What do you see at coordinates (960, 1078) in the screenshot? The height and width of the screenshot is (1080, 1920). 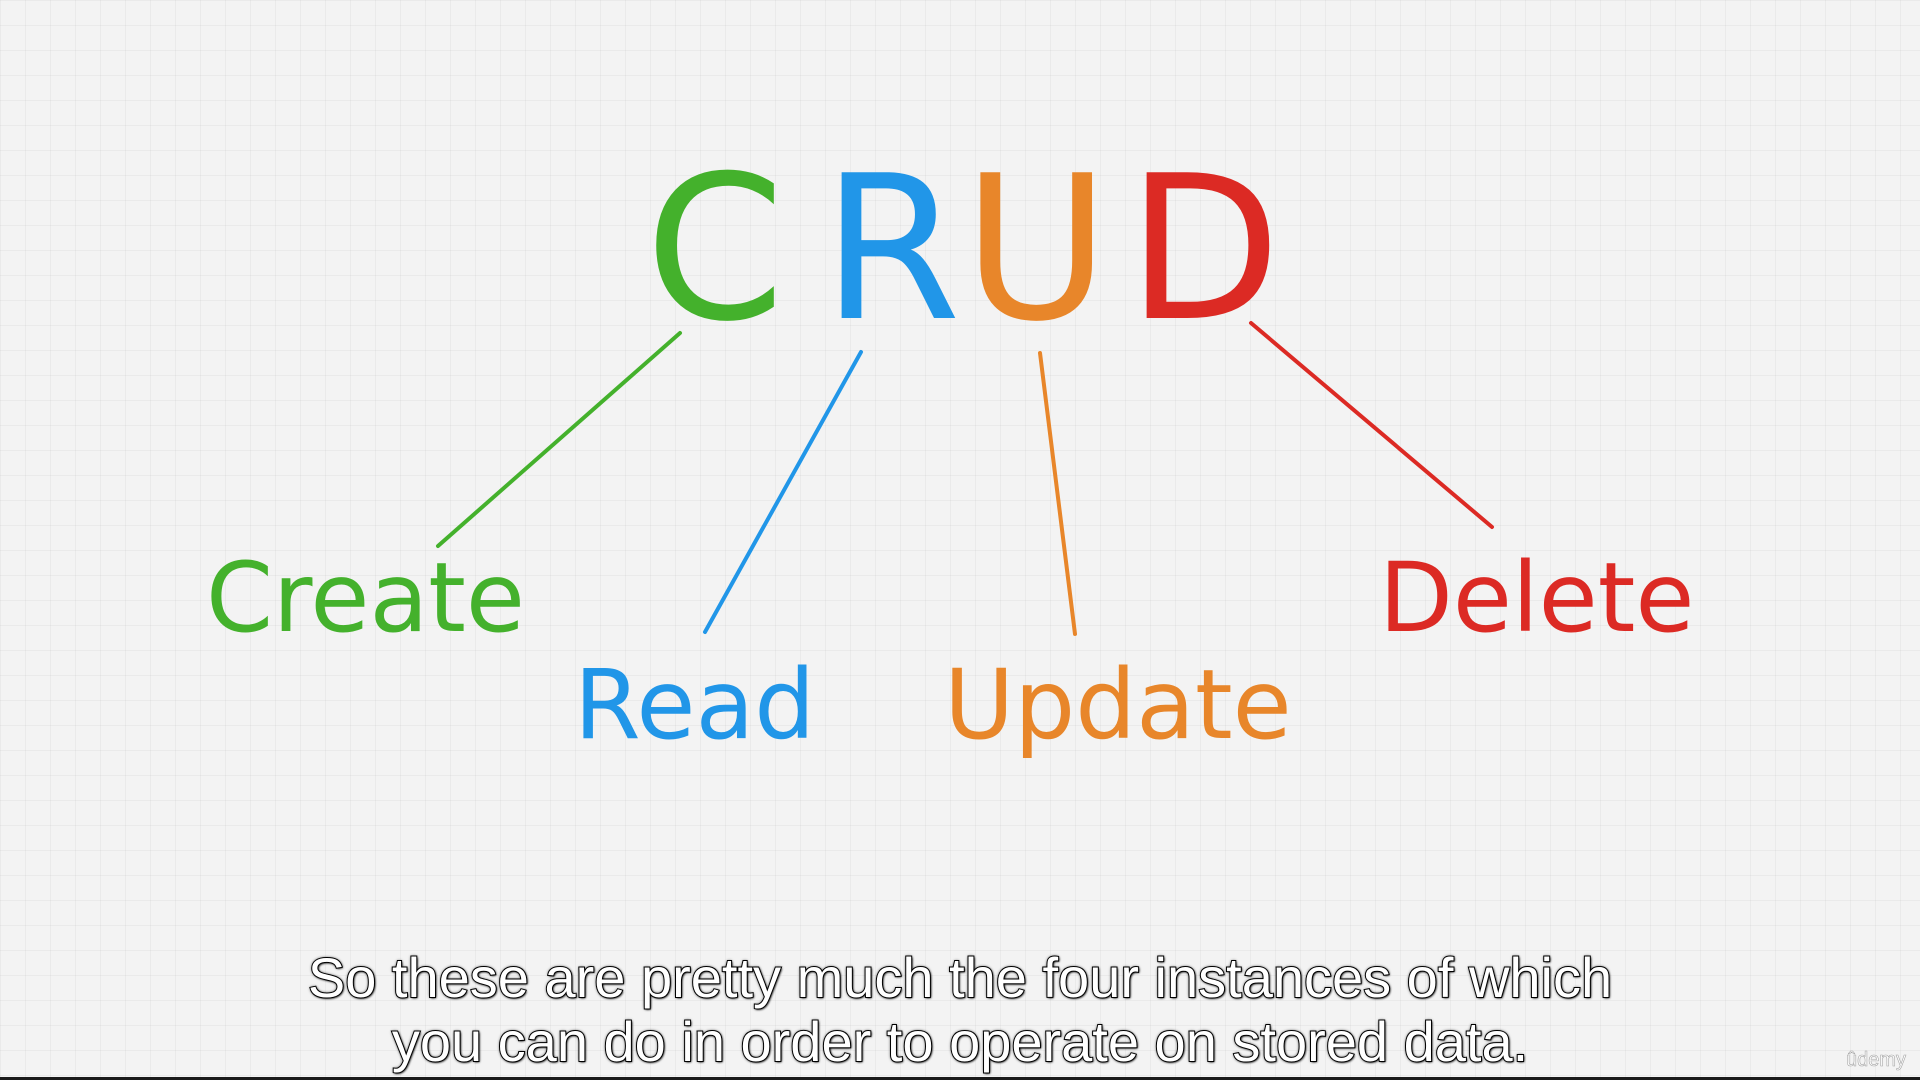 I see `frame-bottom-edge` at bounding box center [960, 1078].